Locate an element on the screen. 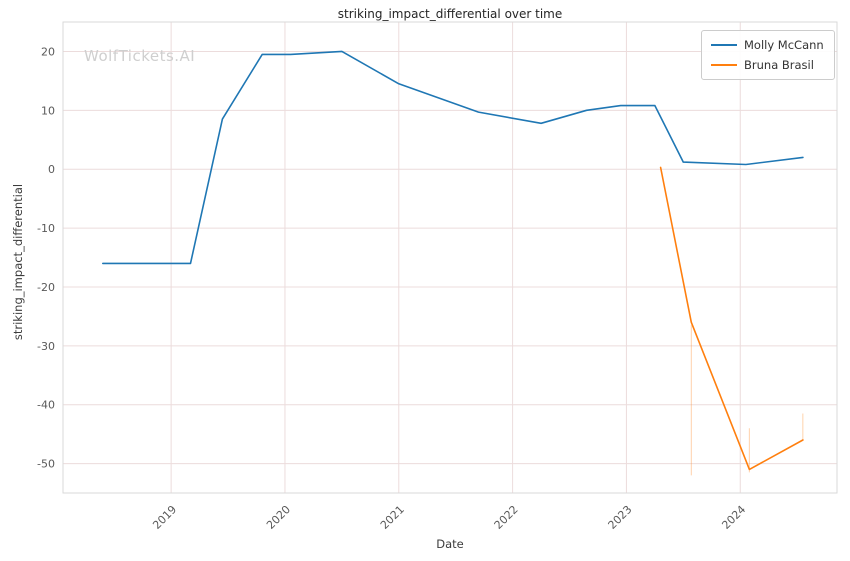 This screenshot has height=561, width=850. x-tick-label: 2019 is located at coordinates (164, 517).